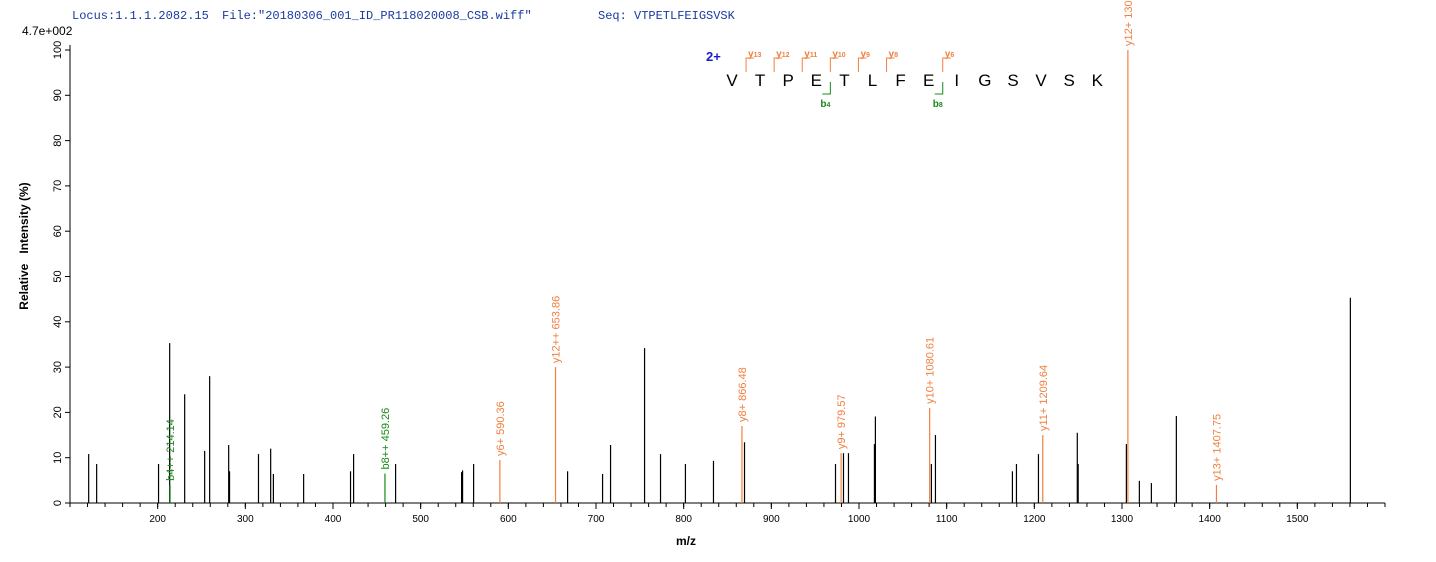  I want to click on residue: L, so click(872, 80).